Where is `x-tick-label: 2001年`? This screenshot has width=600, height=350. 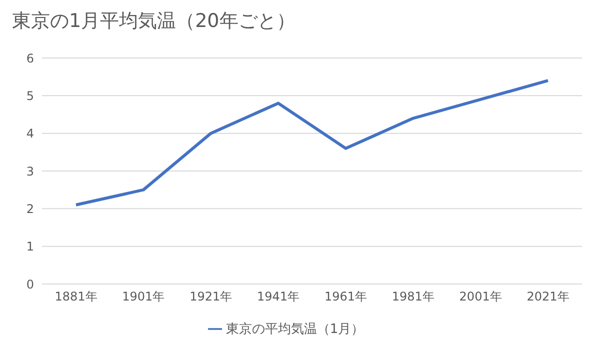 x-tick-label: 2001年 is located at coordinates (480, 297).